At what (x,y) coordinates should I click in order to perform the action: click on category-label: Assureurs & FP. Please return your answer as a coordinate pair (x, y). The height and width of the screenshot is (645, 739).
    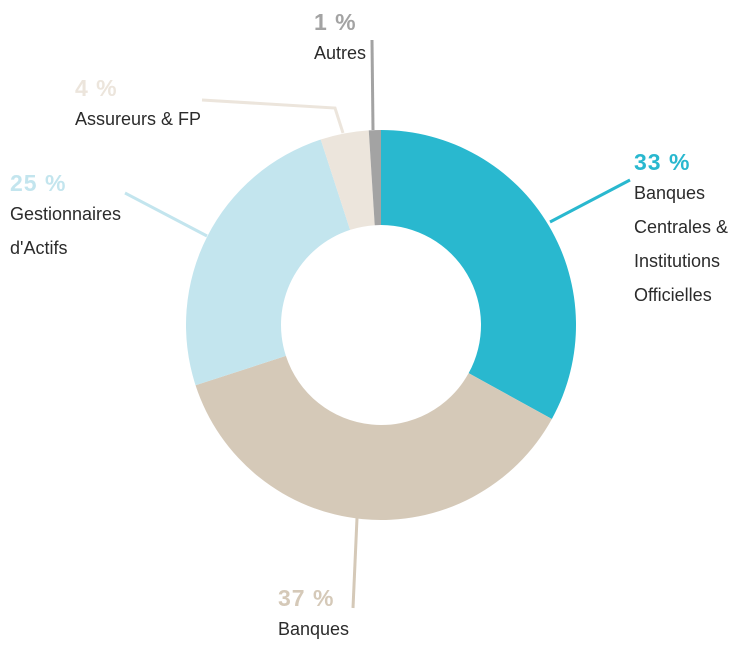
    Looking at the image, I should click on (138, 119).